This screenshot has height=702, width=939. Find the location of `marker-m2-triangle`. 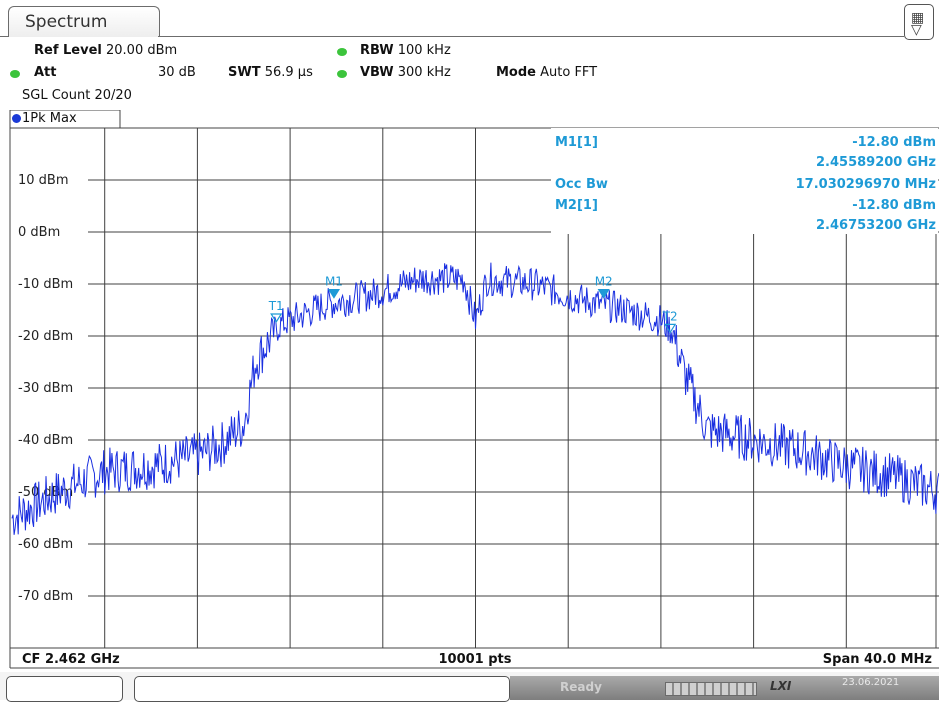

marker-m2-triangle is located at coordinates (603, 293).